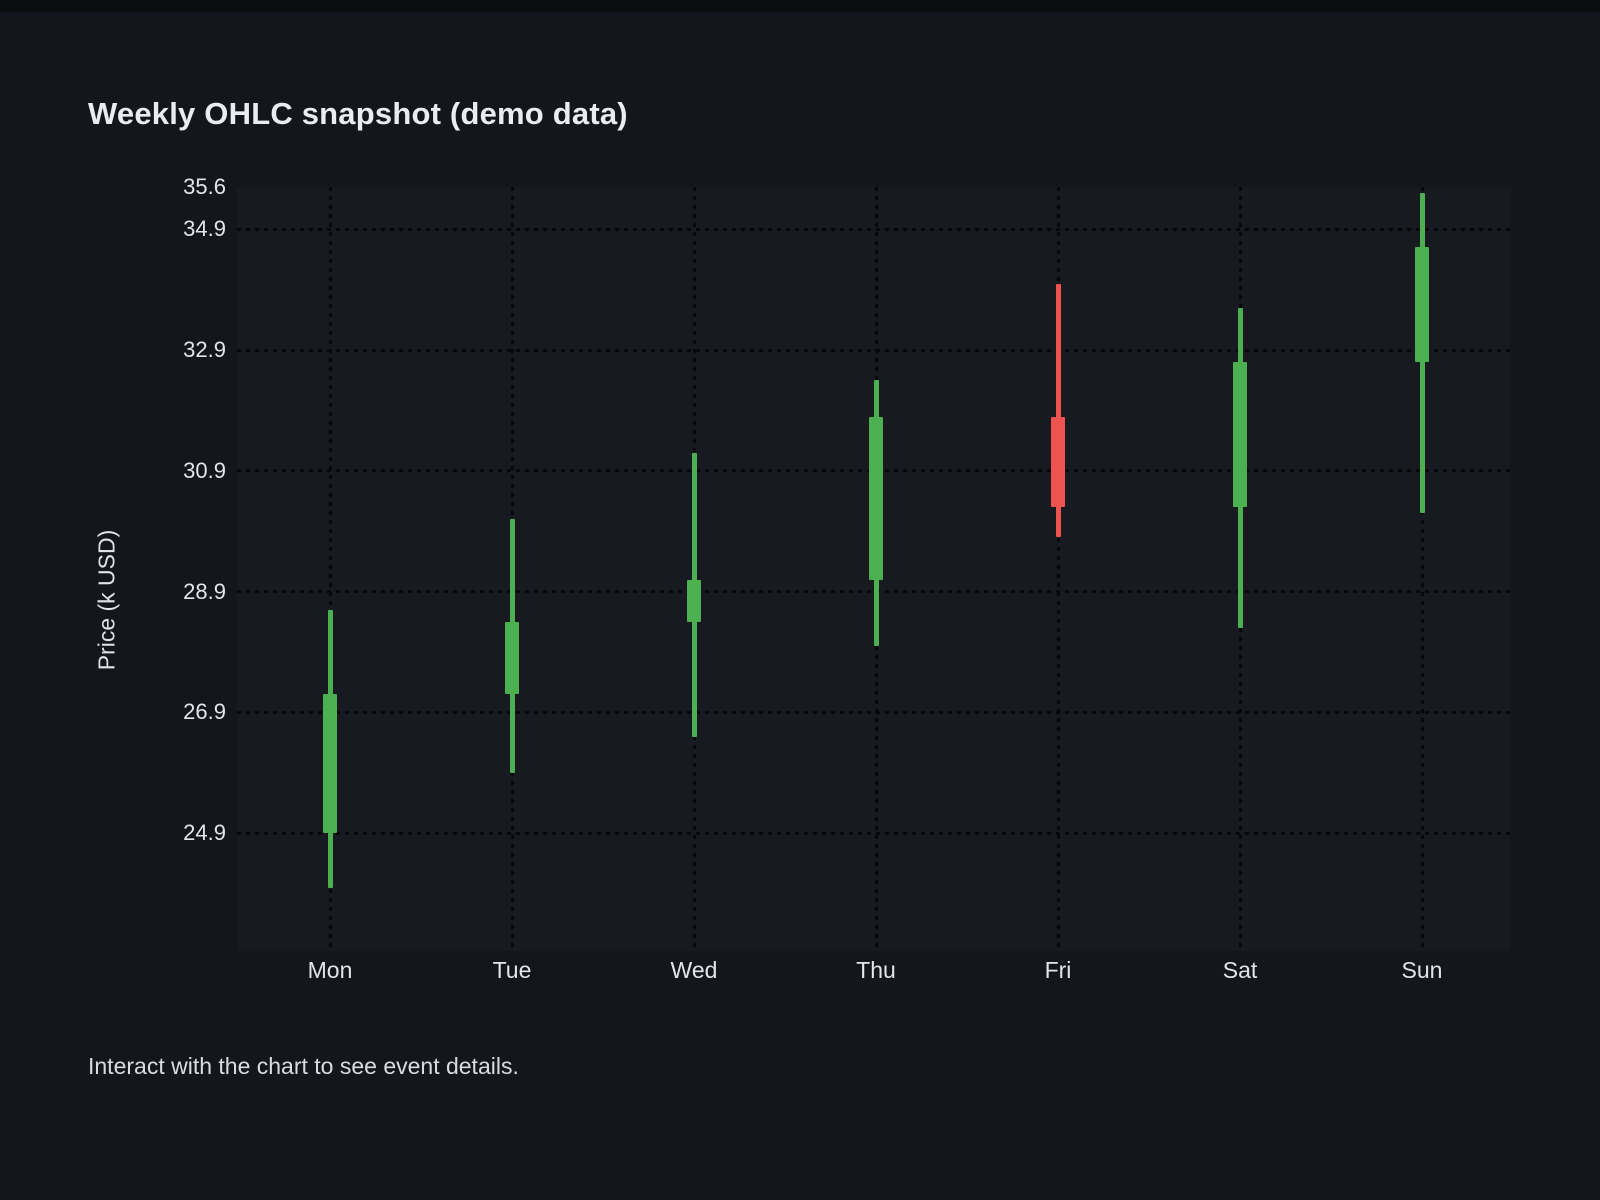 This screenshot has width=1600, height=1200. What do you see at coordinates (1058, 569) in the screenshot?
I see `x-gridline-fri` at bounding box center [1058, 569].